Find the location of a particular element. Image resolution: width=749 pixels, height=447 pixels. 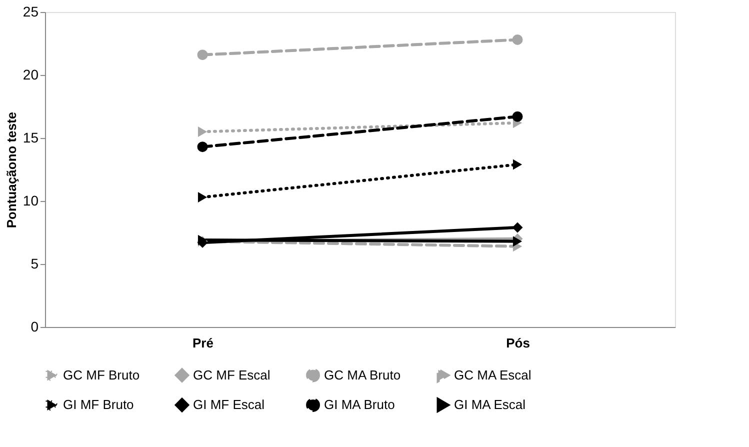

legend-label: GI MF Escal is located at coordinates (229, 404).